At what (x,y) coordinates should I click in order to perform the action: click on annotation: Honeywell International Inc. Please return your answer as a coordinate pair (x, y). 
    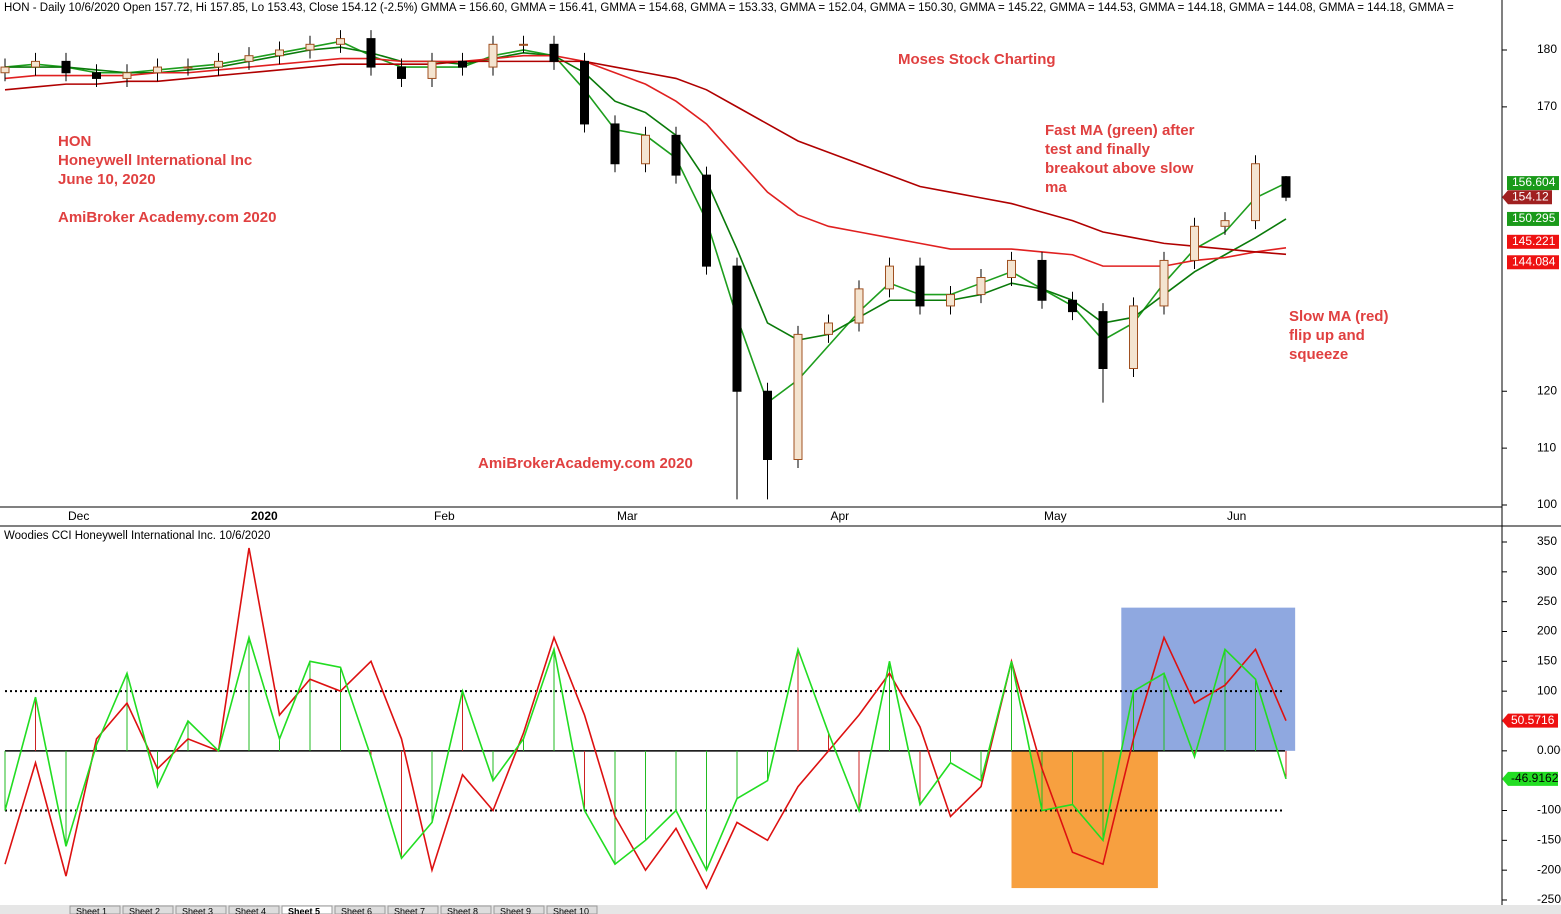
    Looking at the image, I should click on (155, 160).